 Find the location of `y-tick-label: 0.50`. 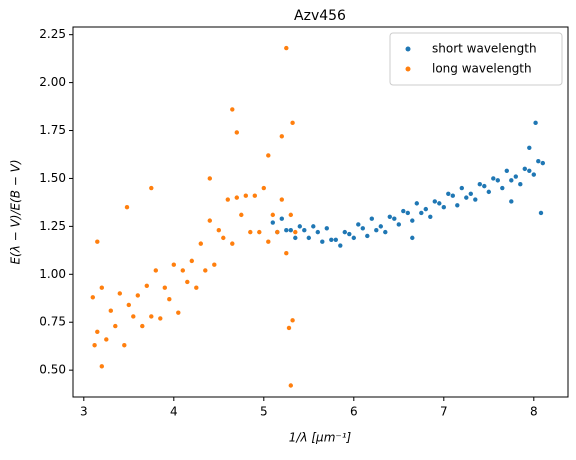

y-tick-label: 0.50 is located at coordinates (52, 370).